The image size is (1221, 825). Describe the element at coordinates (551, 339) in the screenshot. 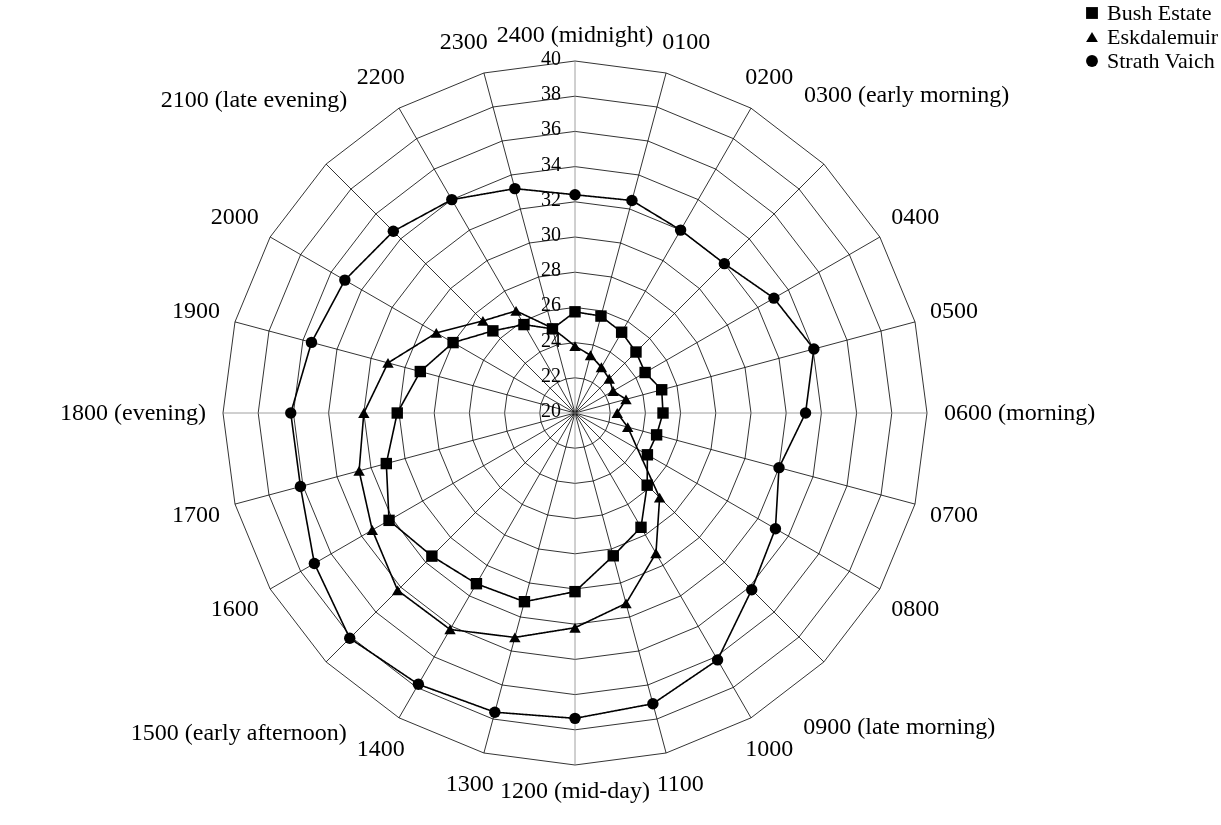

I see `y-tick-label: 24` at that location.